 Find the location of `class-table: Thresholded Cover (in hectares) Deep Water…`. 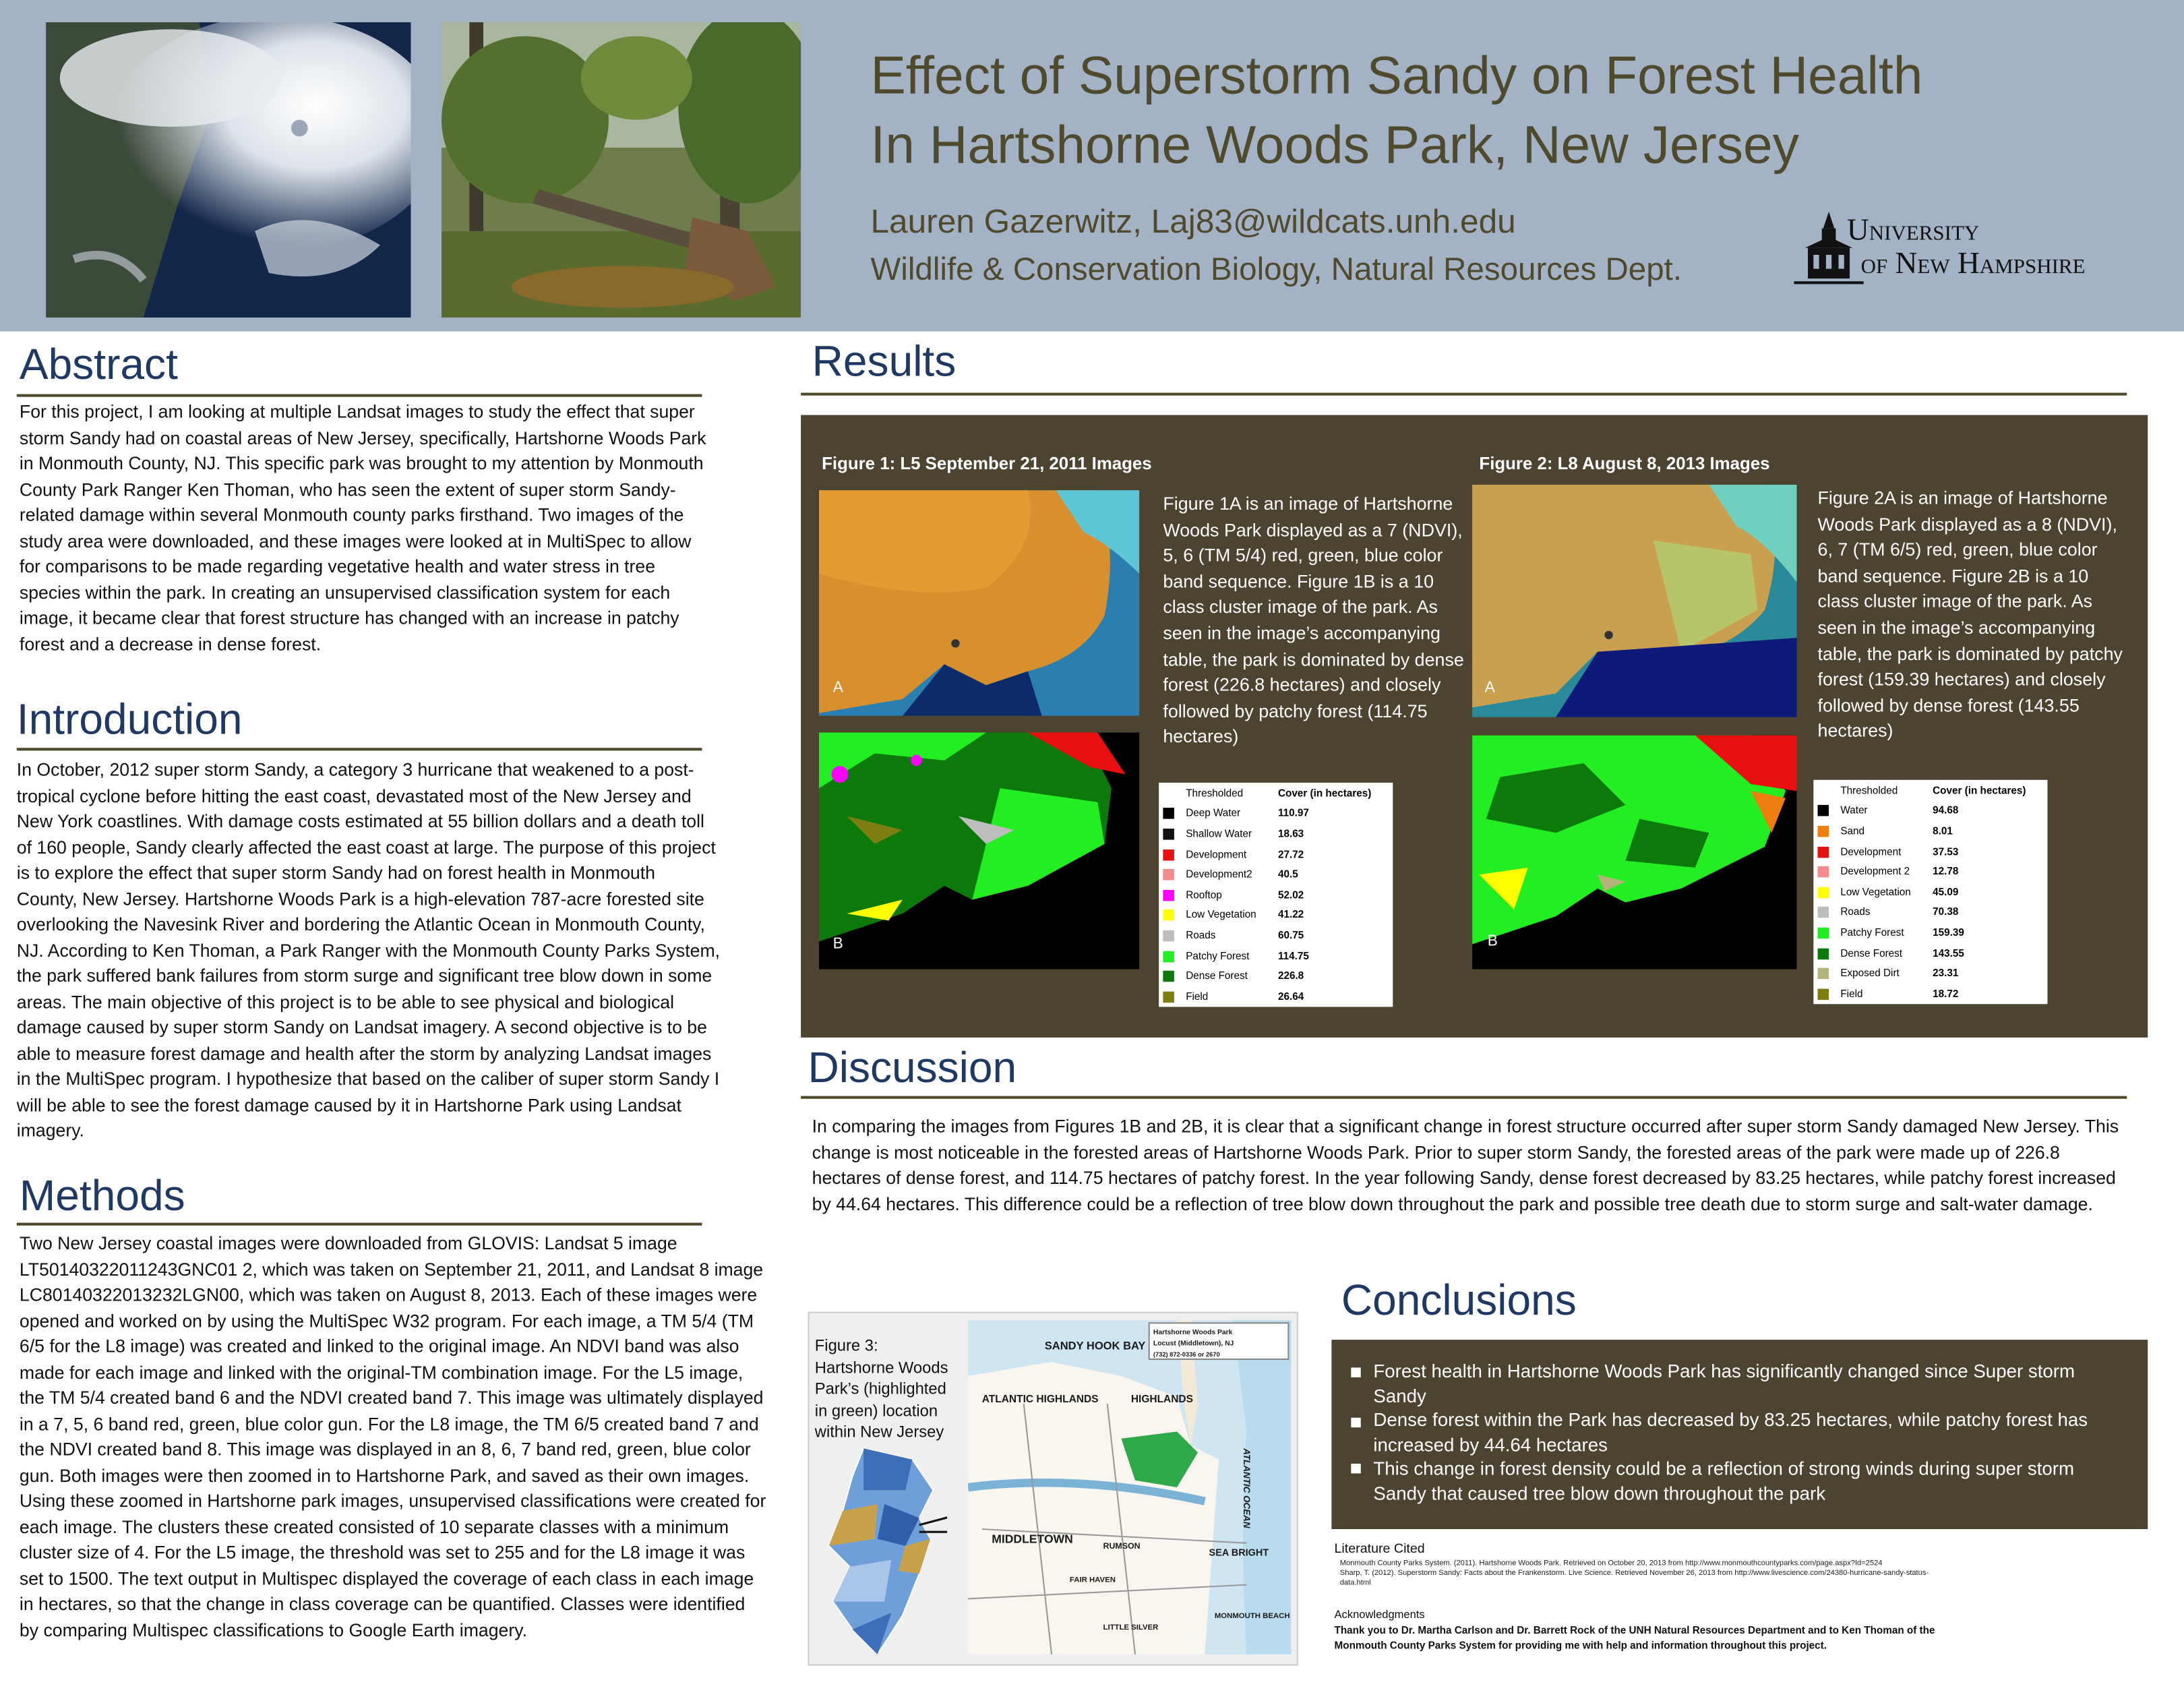

class-table: Thresholded Cover (in hectares) Deep Water… is located at coordinates (1276, 895).